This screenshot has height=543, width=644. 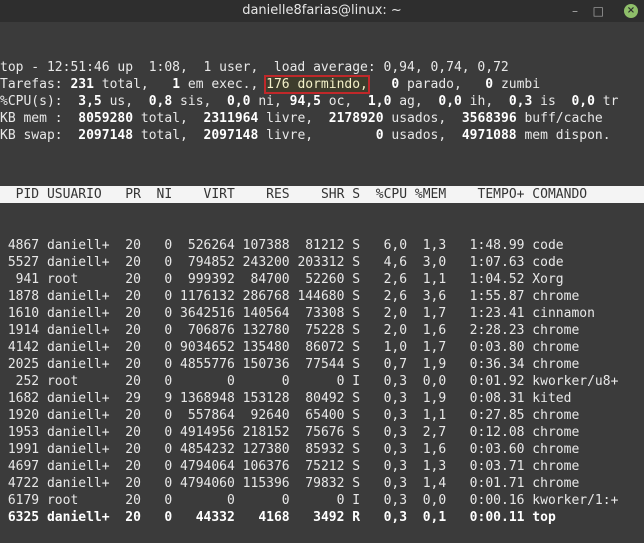 What do you see at coordinates (575, 11) in the screenshot?
I see `minimize-icon: –` at bounding box center [575, 11].